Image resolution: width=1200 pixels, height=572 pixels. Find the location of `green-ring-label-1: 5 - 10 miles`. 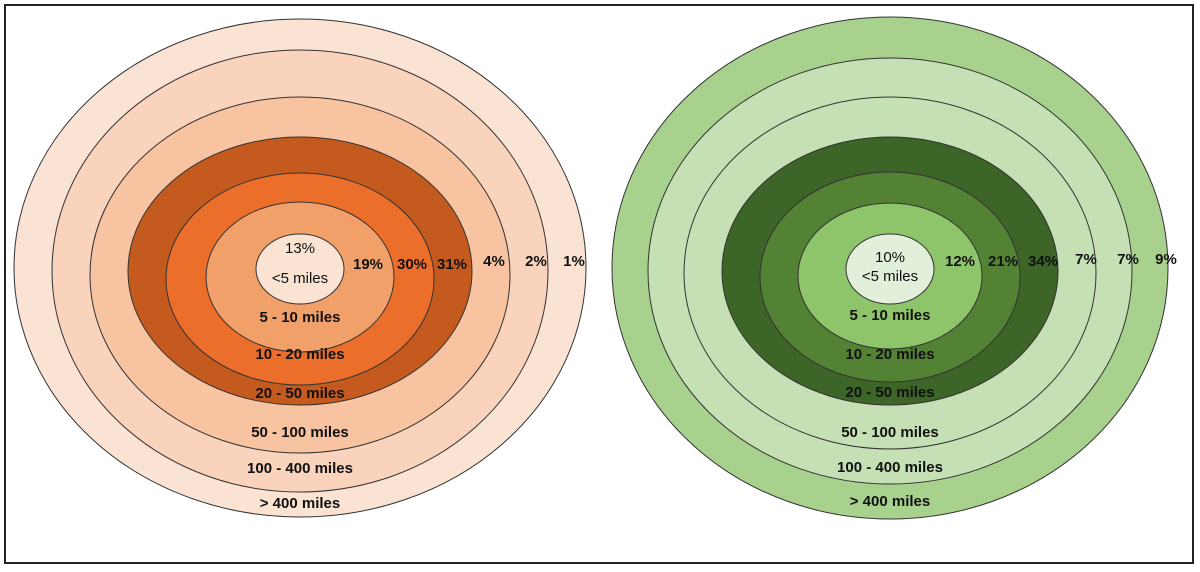

green-ring-label-1: 5 - 10 miles is located at coordinates (890, 315).